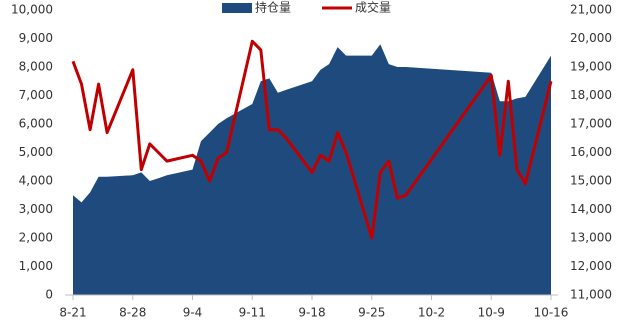 This screenshot has height=335, width=627. What do you see at coordinates (49, 295) in the screenshot?
I see `y-tick-label: 0` at bounding box center [49, 295].